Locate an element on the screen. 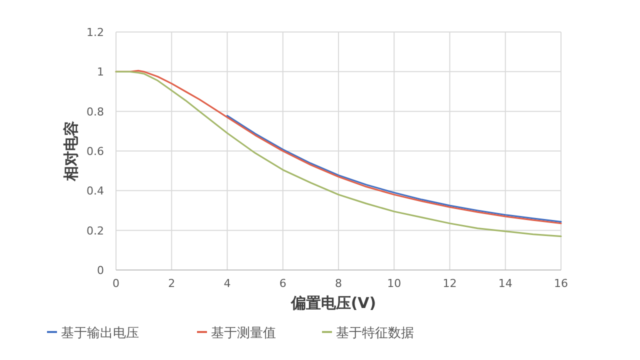 The image size is (640, 360). y-tick-label: 0.8 is located at coordinates (95, 111).